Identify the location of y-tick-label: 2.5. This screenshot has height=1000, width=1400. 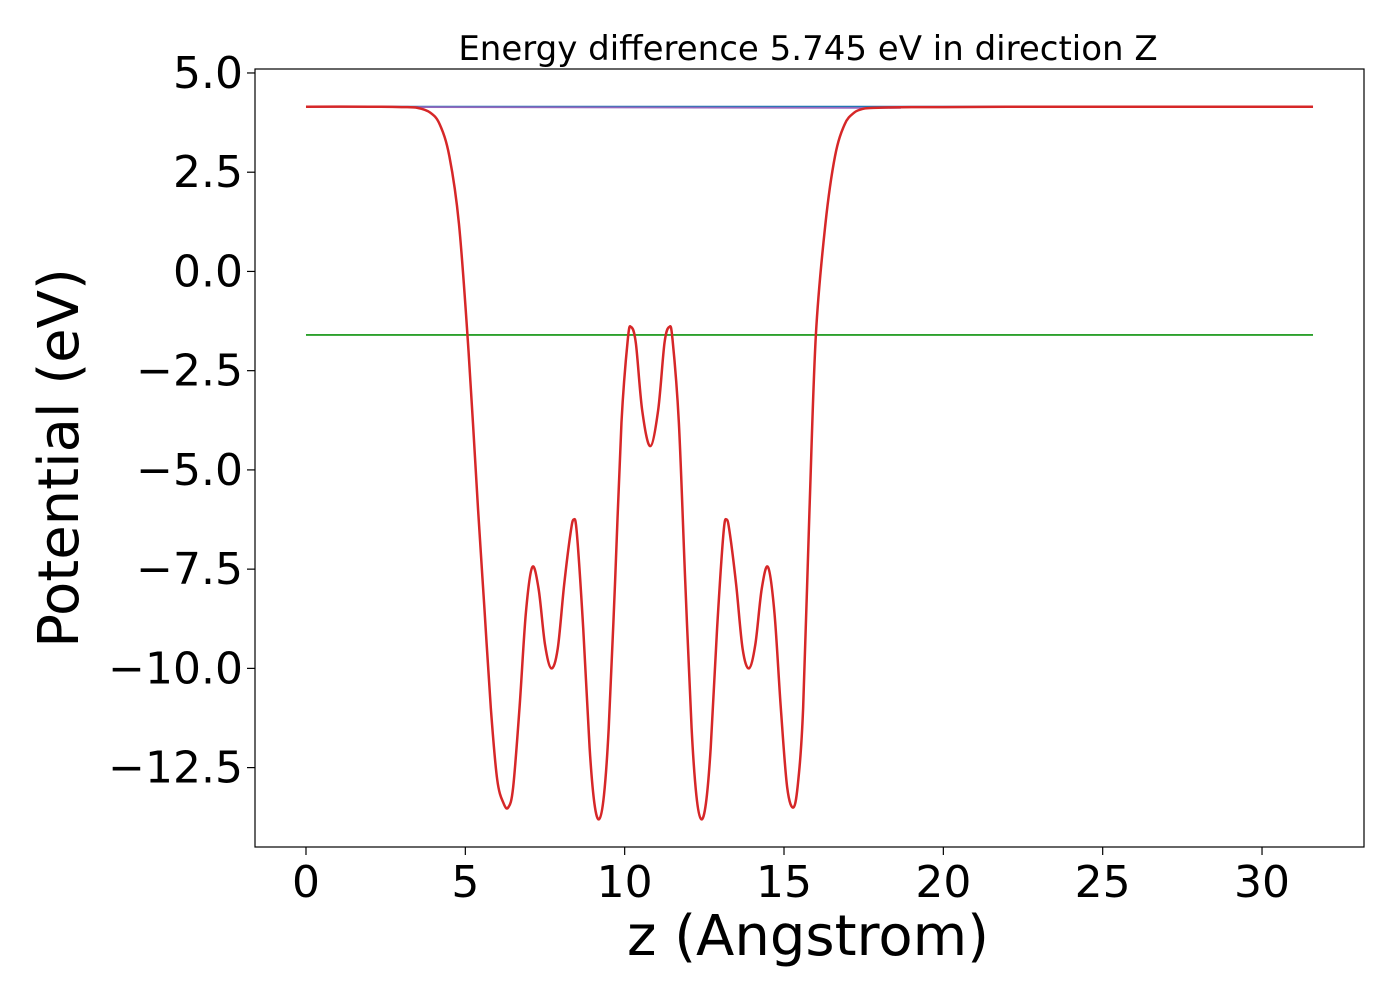
(208, 172).